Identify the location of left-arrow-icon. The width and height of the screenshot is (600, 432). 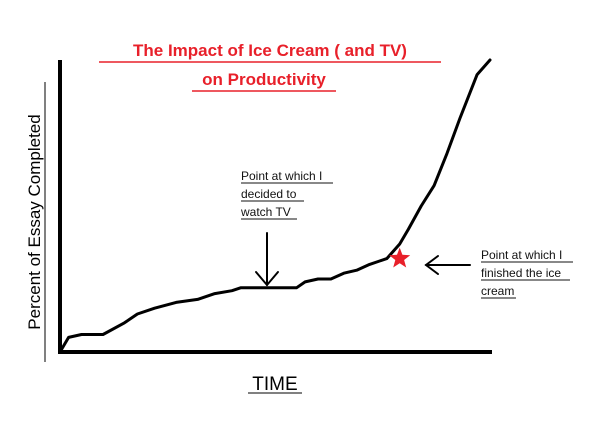
(447, 265).